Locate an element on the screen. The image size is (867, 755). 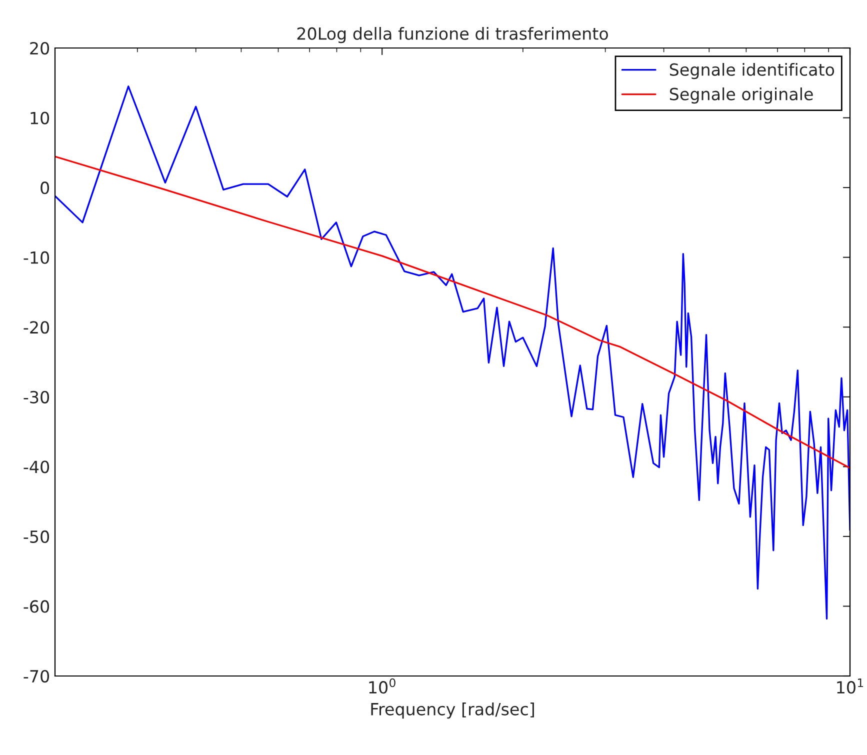
legend-label: Segnale identificato is located at coordinates (752, 71).